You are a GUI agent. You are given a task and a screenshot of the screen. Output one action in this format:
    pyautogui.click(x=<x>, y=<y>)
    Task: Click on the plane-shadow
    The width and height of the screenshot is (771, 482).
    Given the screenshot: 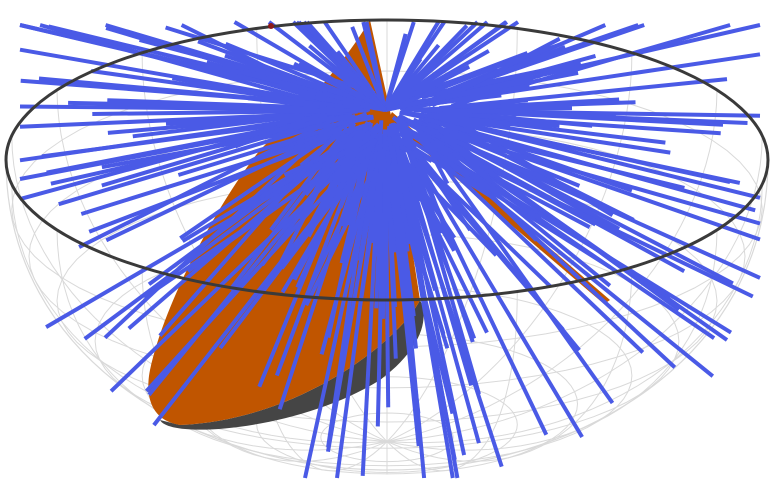 What is the action you would take?
    pyautogui.click(x=292, y=365)
    